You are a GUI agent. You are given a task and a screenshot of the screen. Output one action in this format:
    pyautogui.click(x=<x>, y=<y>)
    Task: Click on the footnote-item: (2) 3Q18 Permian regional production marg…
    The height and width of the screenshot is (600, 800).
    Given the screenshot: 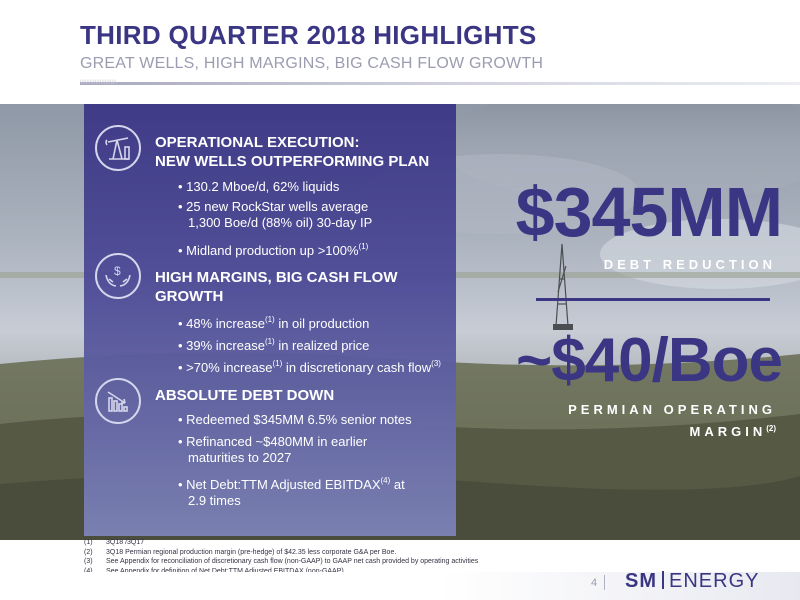 What is the action you would take?
    pyautogui.click(x=281, y=553)
    